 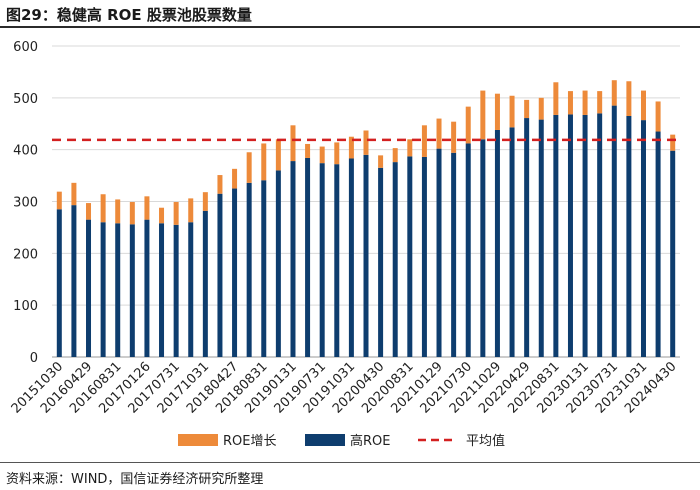 What do you see at coordinates (350, 462) in the screenshot?
I see `source-divider` at bounding box center [350, 462].